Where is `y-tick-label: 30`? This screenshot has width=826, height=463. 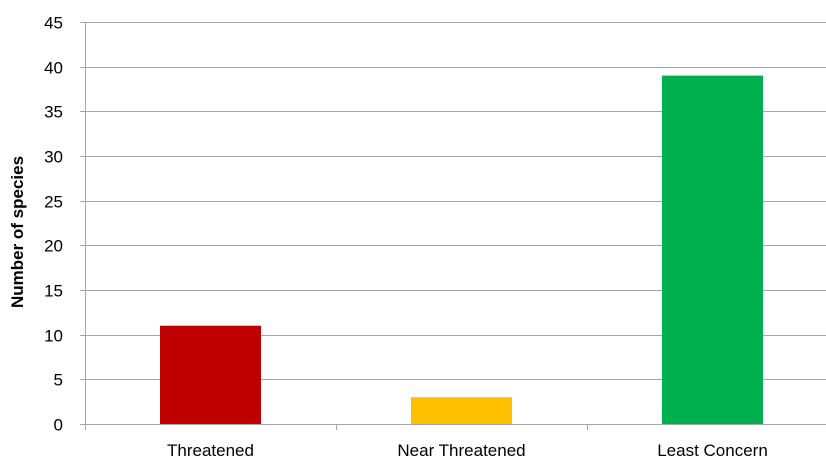 y-tick-label: 30 is located at coordinates (53, 157).